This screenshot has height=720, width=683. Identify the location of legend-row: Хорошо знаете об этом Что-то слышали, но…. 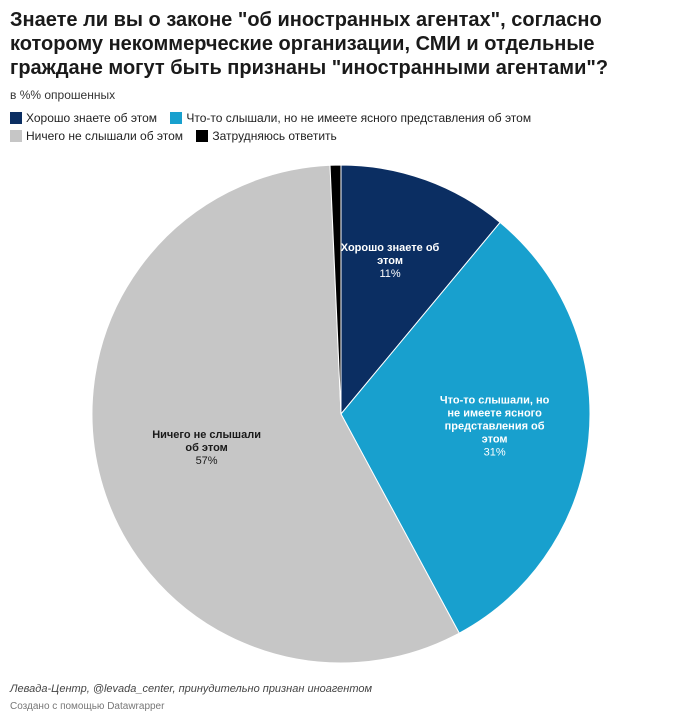
(340, 118).